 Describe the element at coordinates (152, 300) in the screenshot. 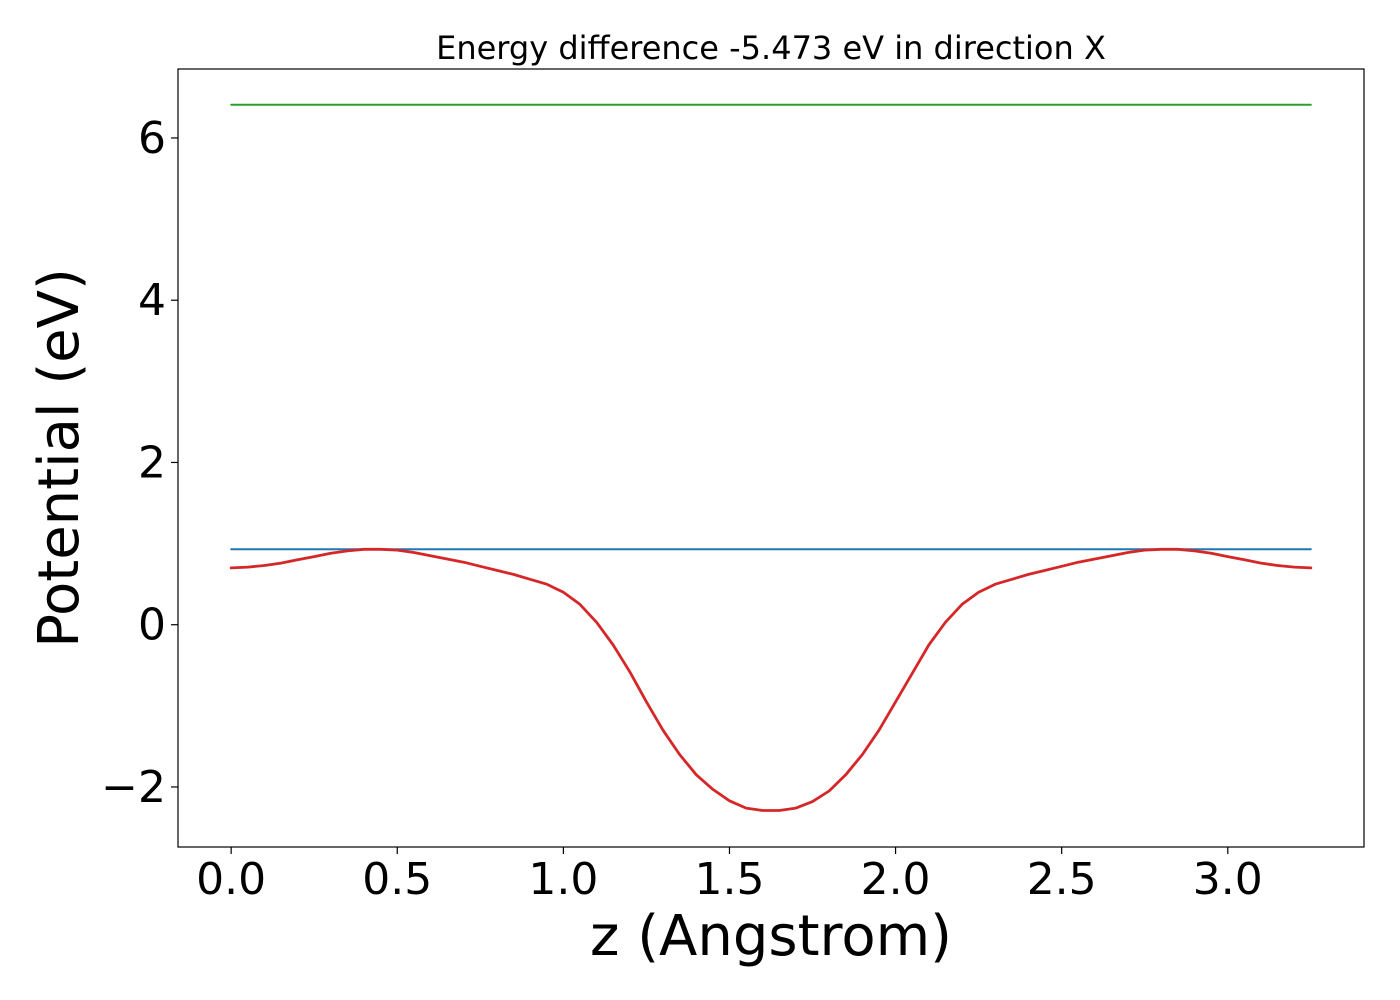

I see `y-tick-label: 4` at that location.